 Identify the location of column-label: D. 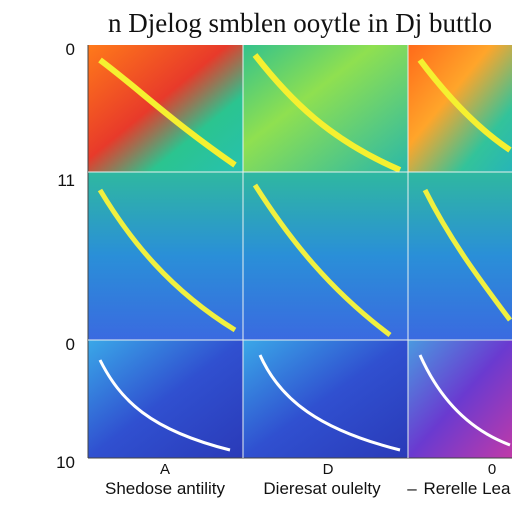
(328, 469).